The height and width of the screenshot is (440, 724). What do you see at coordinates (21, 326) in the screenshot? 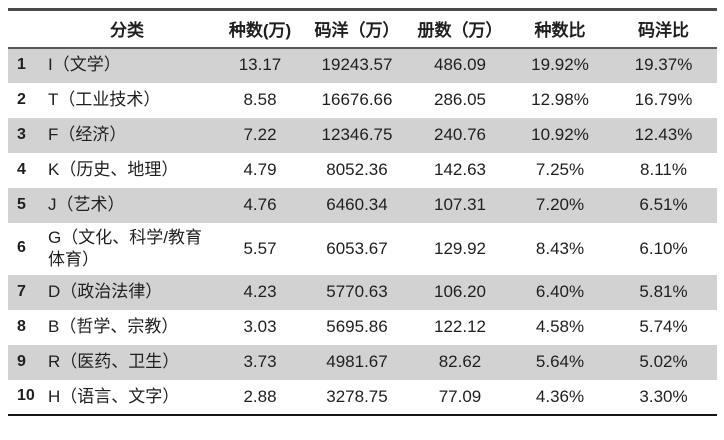
I see `cell-rank: 8` at bounding box center [21, 326].